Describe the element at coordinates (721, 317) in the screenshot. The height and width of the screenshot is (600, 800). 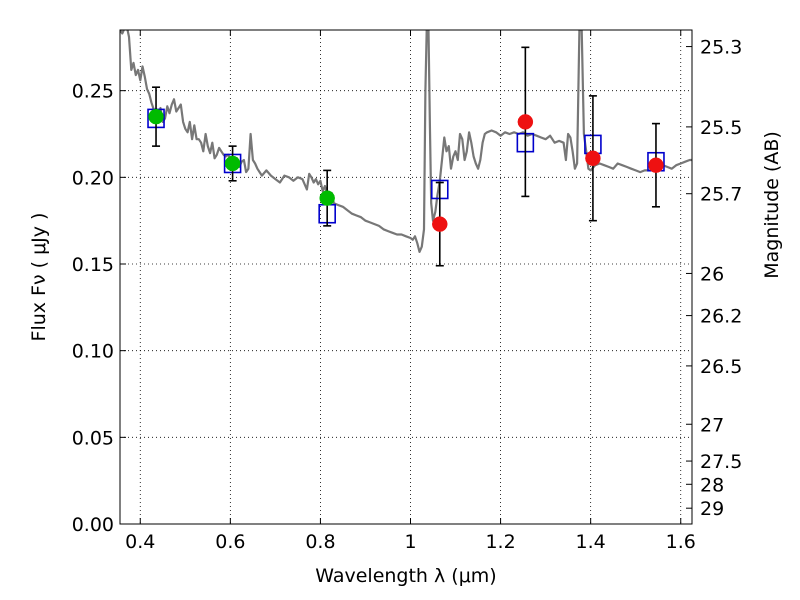
I see `mag-tick-label: 26.2` at that location.